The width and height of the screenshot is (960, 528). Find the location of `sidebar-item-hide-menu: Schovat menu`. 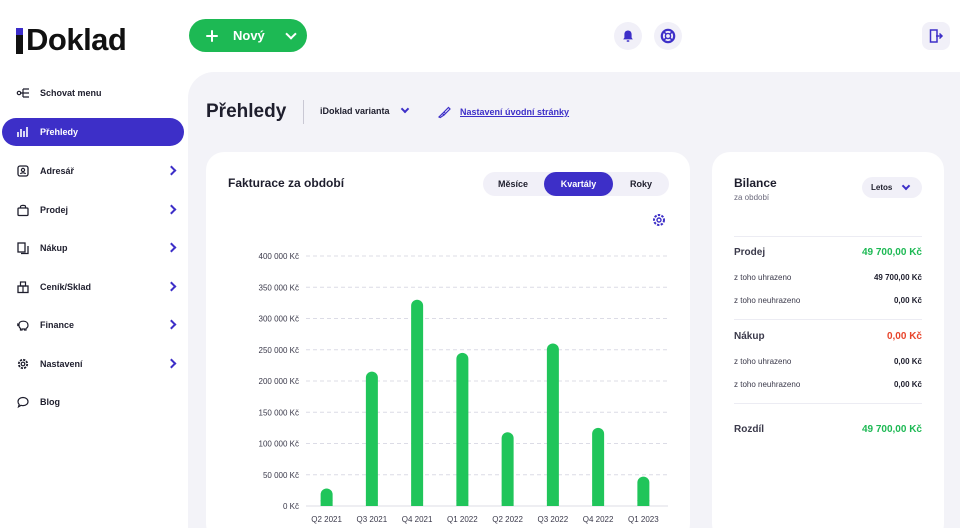

sidebar-item-hide-menu: Schovat menu is located at coordinates (93, 93).